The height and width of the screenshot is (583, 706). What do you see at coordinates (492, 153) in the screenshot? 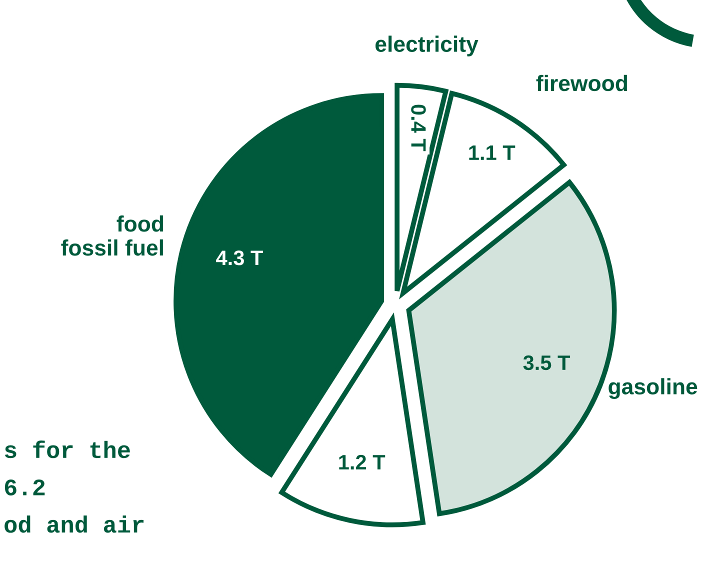
I see `data-label: 1.1 T` at bounding box center [492, 153].